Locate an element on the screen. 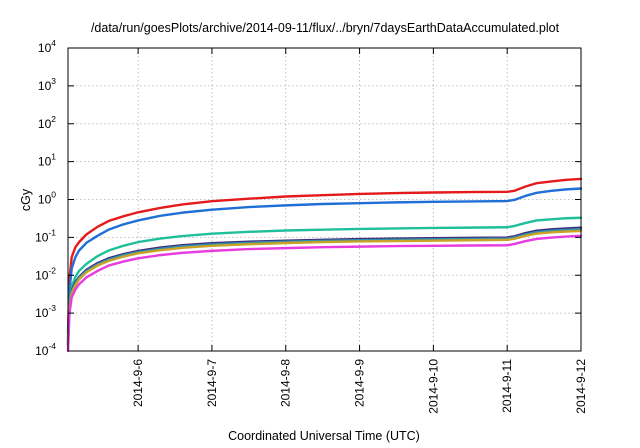  x-axis-label: Coordinated Universal Time (UTC) is located at coordinates (324, 436).